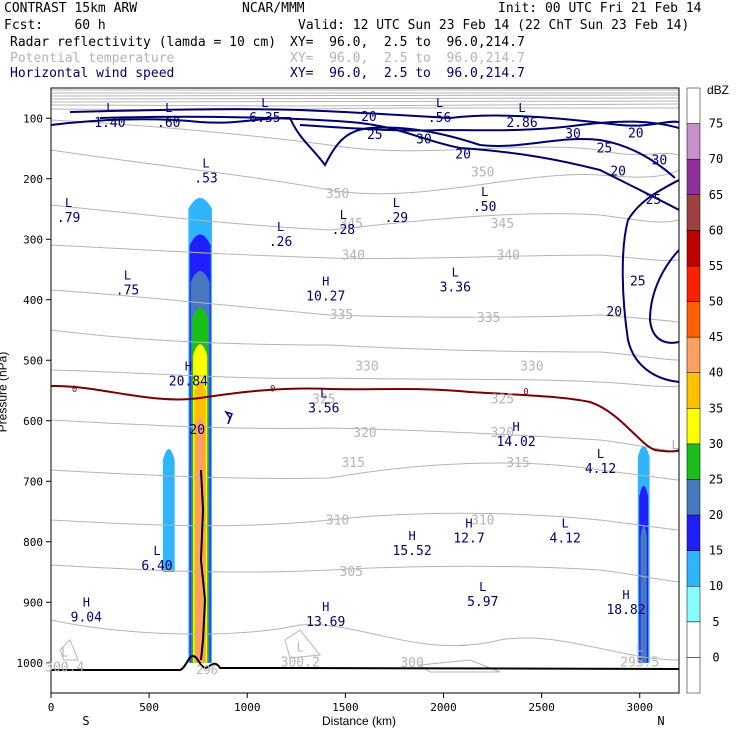 The image size is (740, 740). I want to click on colorbar-label: 20, so click(716, 515).